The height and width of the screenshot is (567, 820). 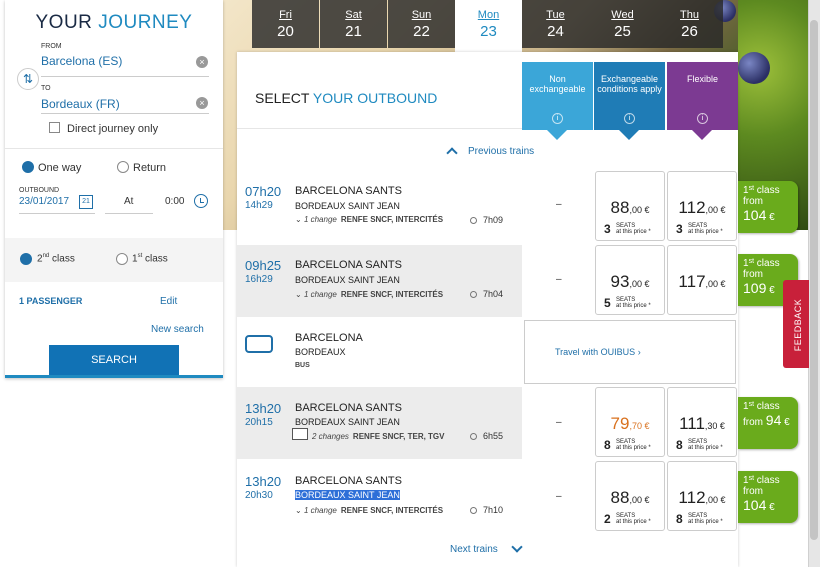 I want to click on day-tab: Sat 21, so click(x=353, y=24).